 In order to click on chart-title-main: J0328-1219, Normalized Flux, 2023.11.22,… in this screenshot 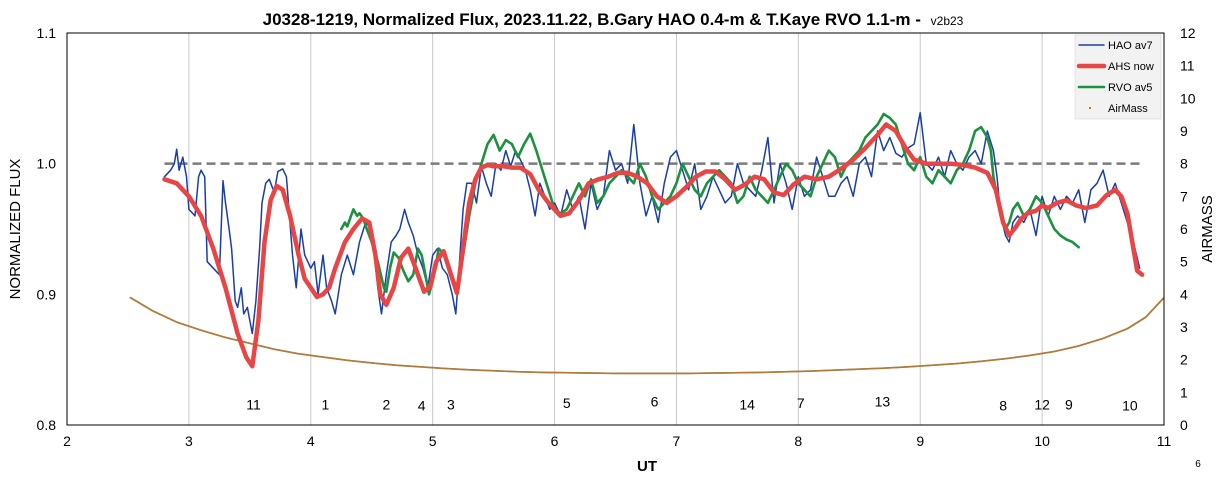, I will do `click(592, 19)`.